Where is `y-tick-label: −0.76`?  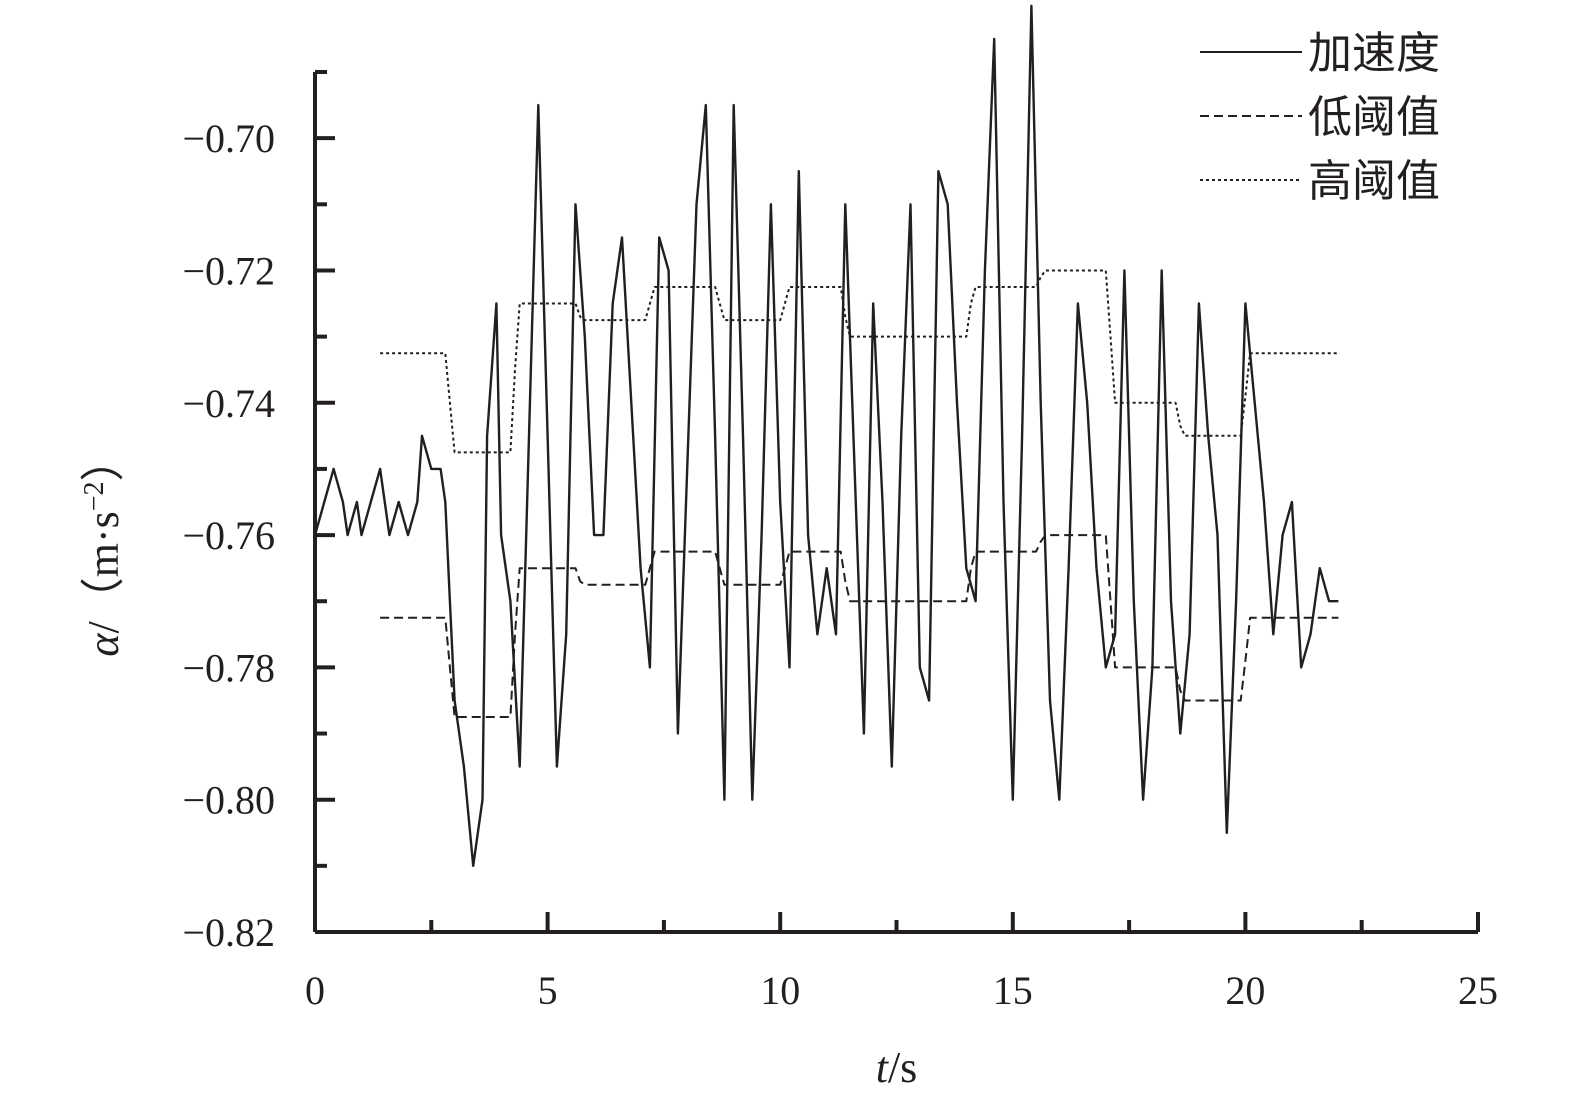 y-tick-label: −0.76 is located at coordinates (228, 535).